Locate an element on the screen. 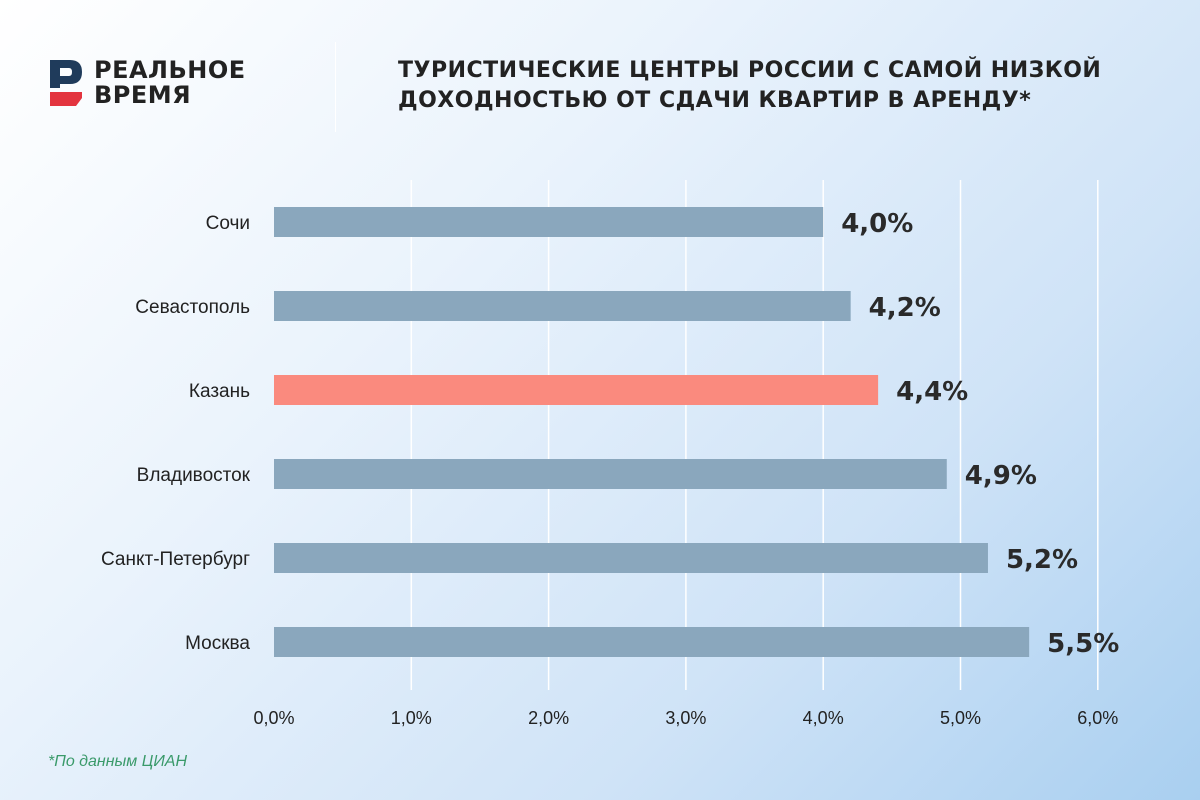  logo-line-1: РЕАЛЬНОЕ is located at coordinates (170, 70).